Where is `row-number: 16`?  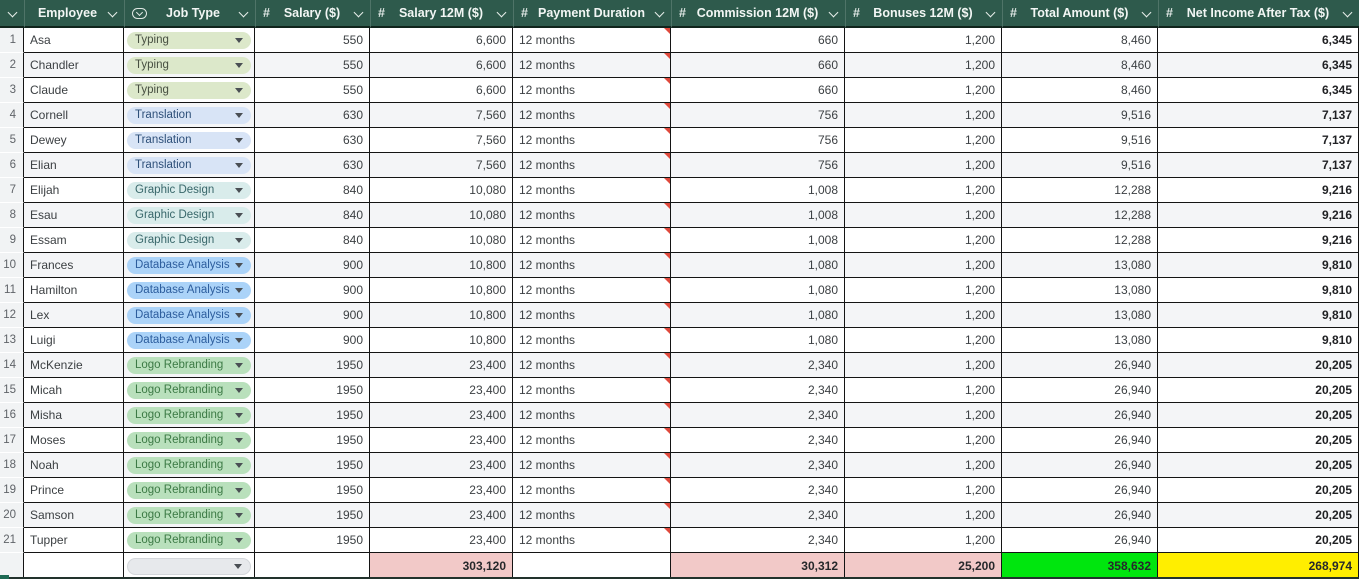
row-number: 16 is located at coordinates (12, 415).